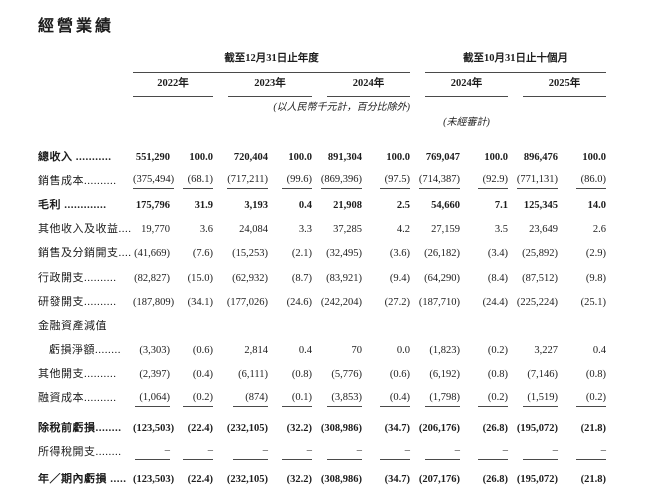  Describe the element at coordinates (442, 254) in the screenshot. I see `cell-value: (26,182)` at that location.